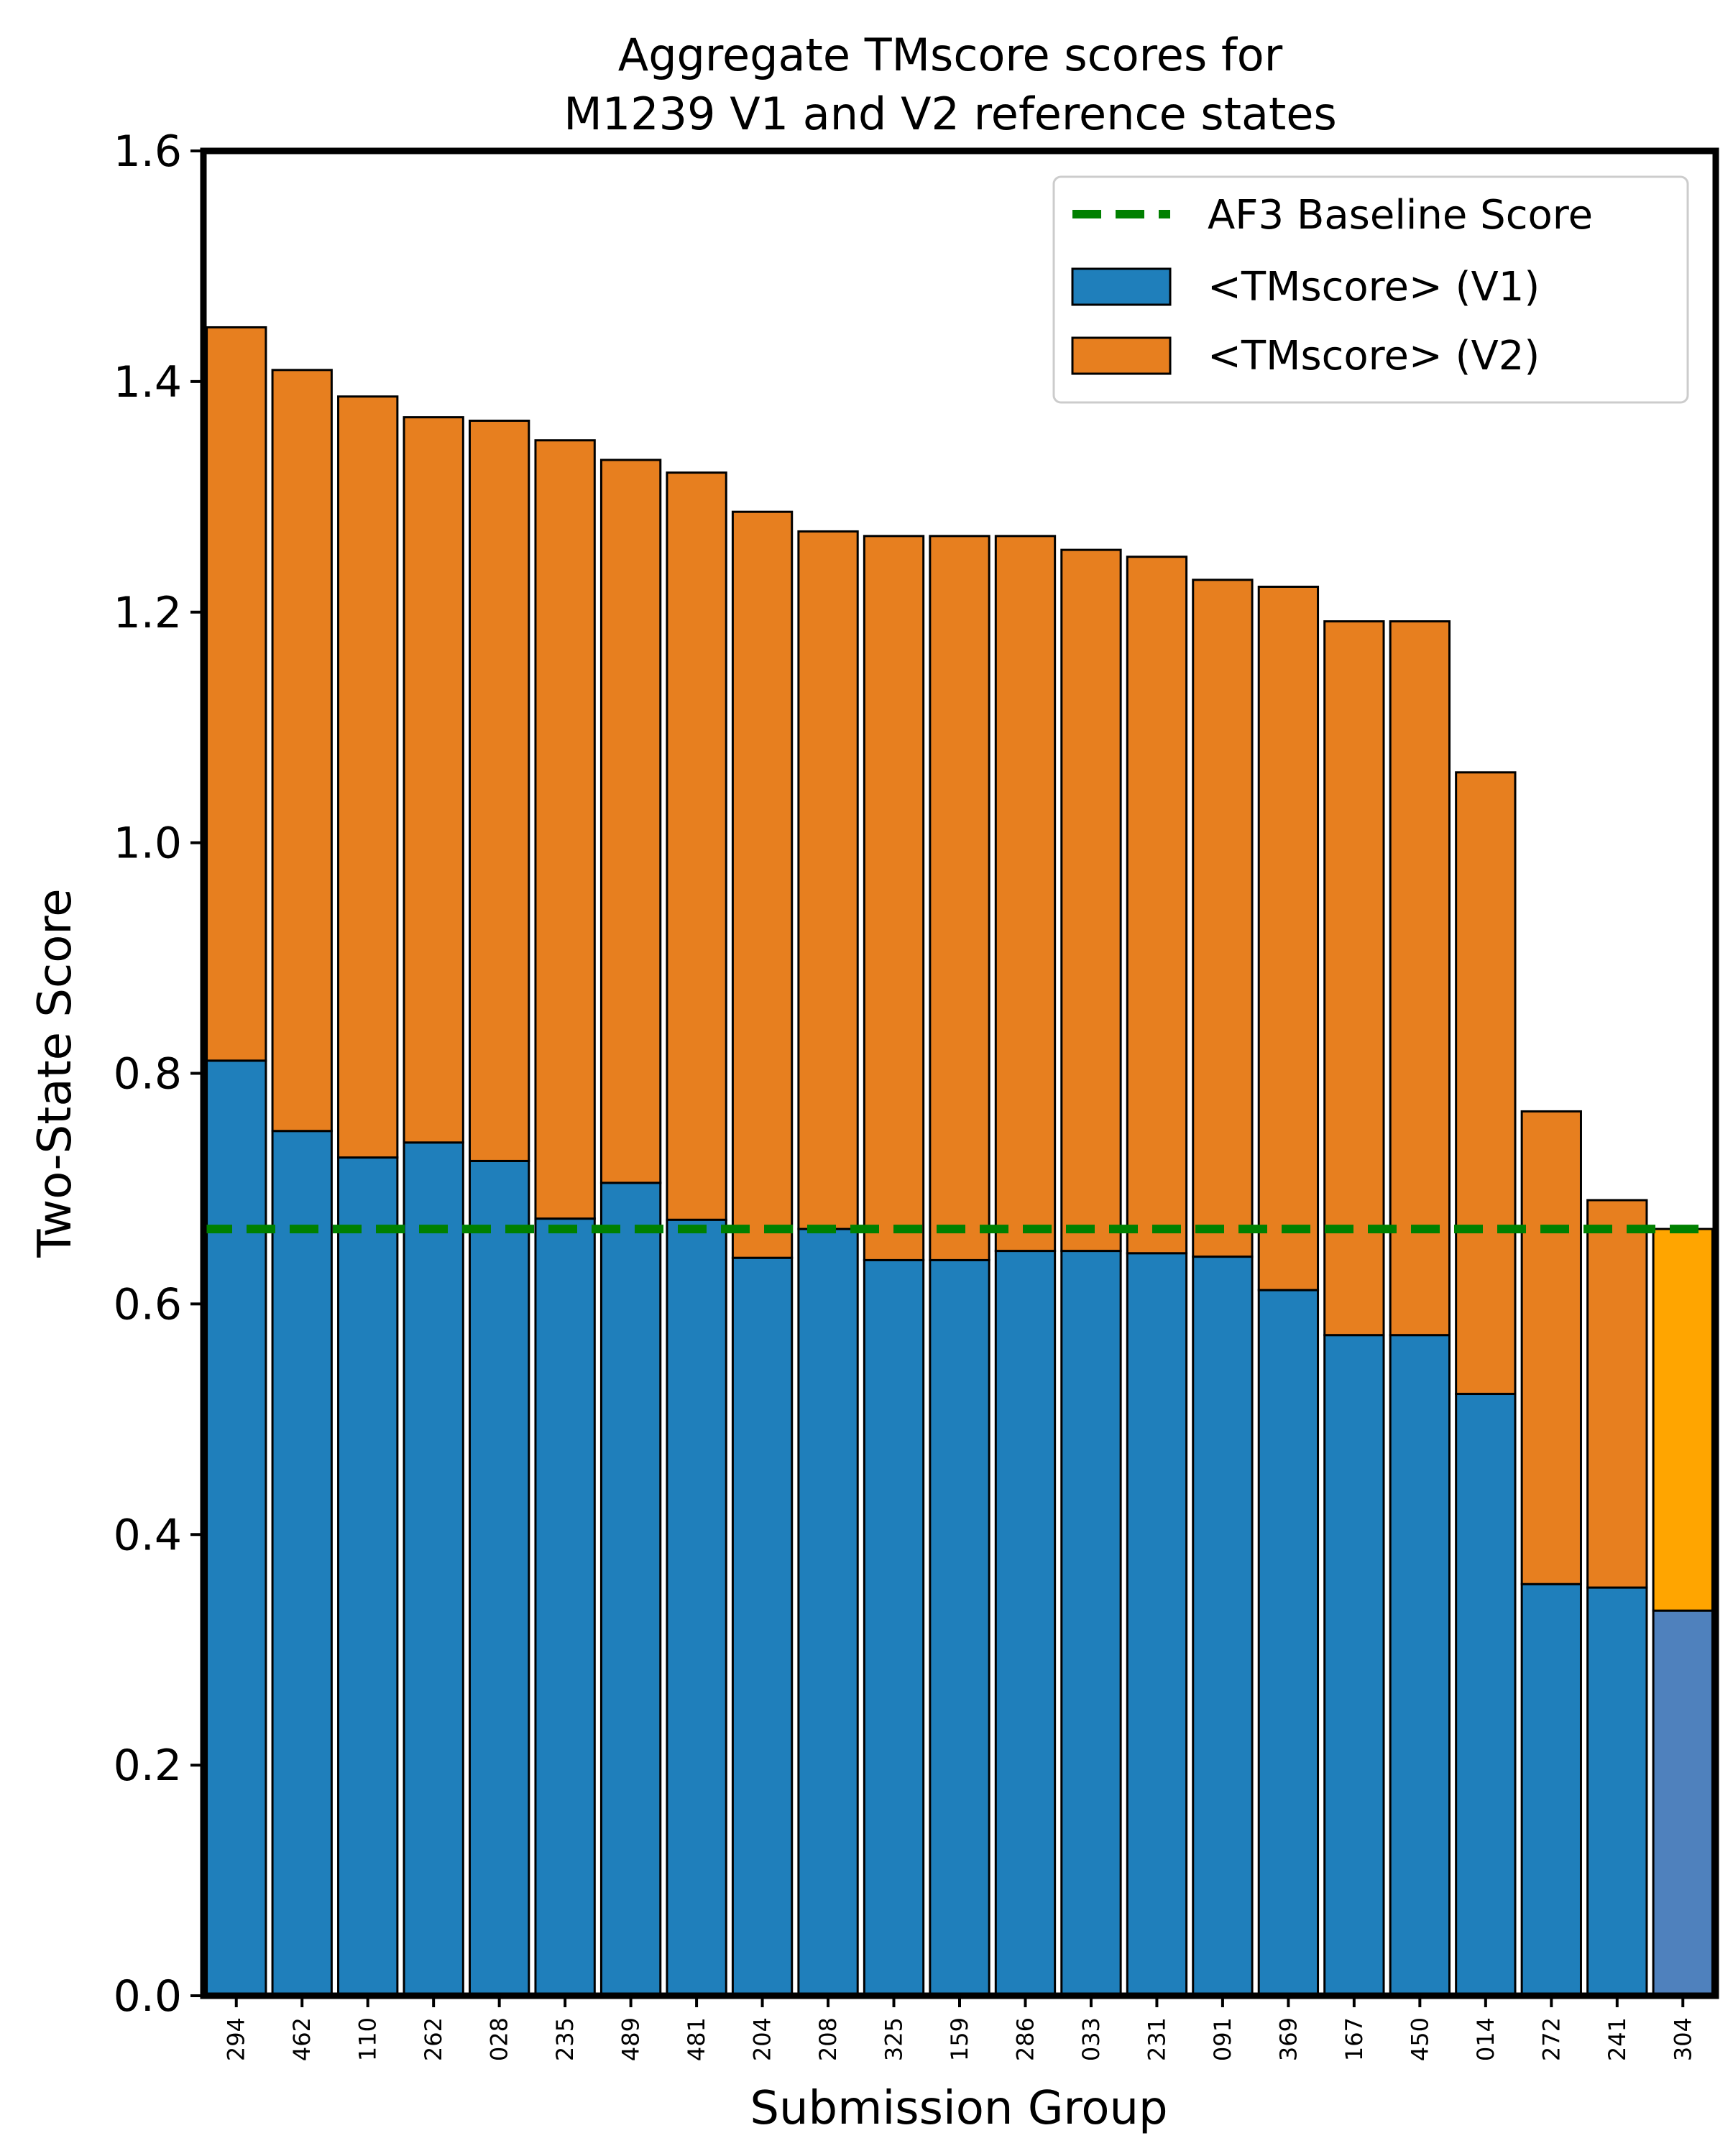  I want to click on x-tick-label-028: 028, so click(499, 2039).